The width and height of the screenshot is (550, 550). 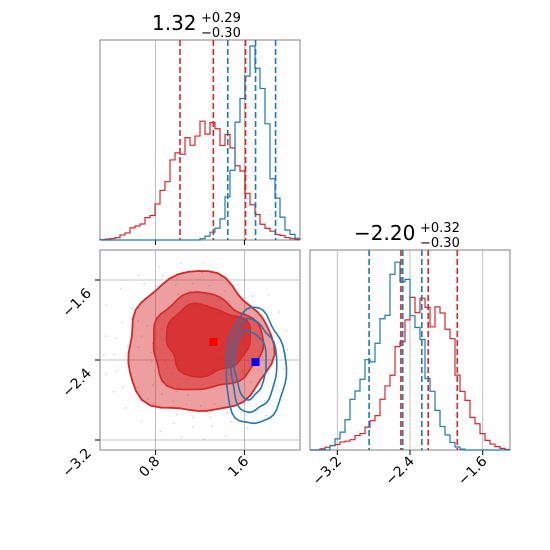 I want to click on panel2-tick-label-y-0: −1.6, so click(x=76, y=302).